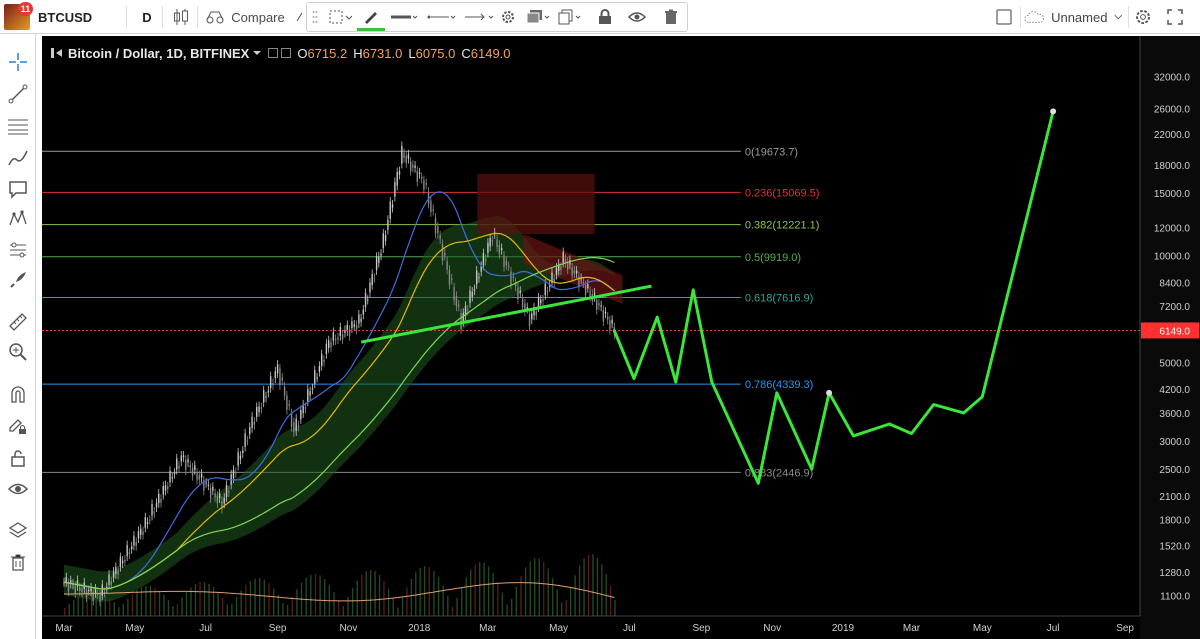 This screenshot has height=639, width=1200. Describe the element at coordinates (159, 53) in the screenshot. I see `symbol-title: Bitcoin / Dollar, 1D, BITFINEX` at that location.